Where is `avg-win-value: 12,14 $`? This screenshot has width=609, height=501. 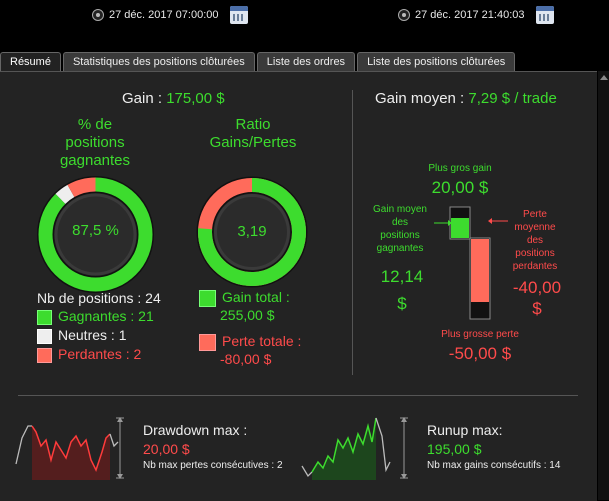
avg-win-value: 12,14 $ is located at coordinates (402, 290).